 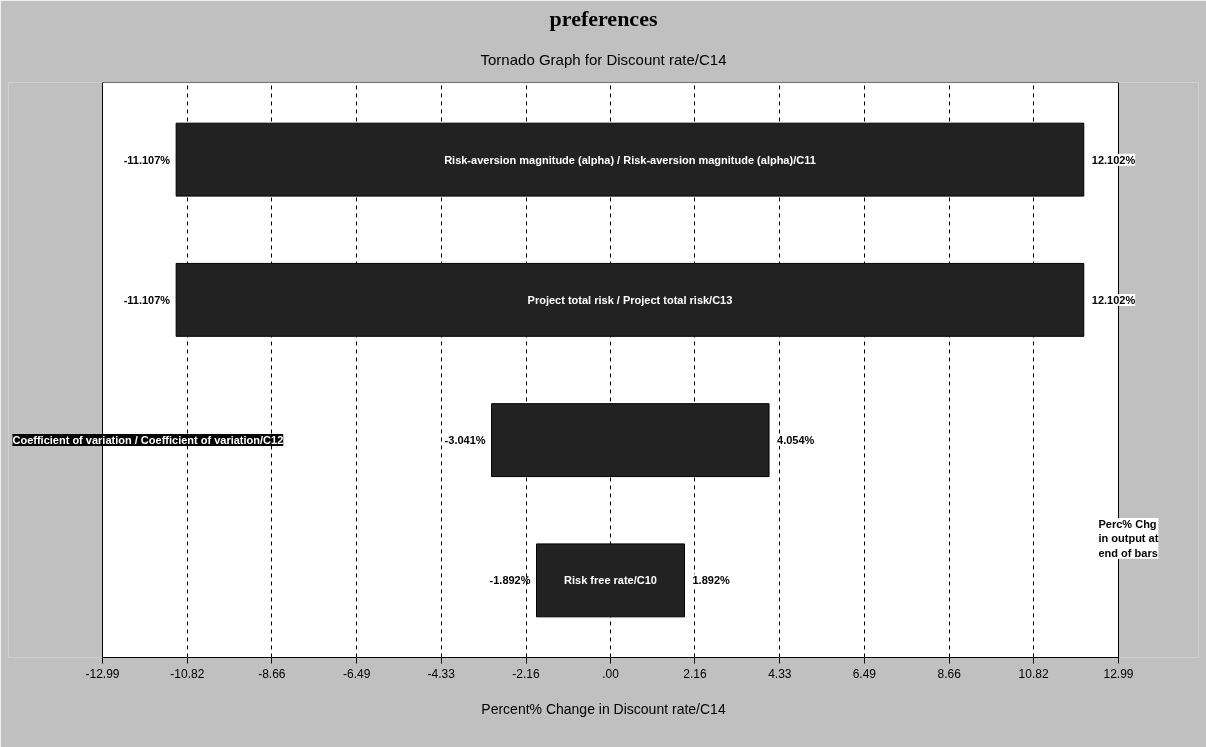 I want to click on y-tick-label: Risk free rate/C10, so click(x=610, y=580).